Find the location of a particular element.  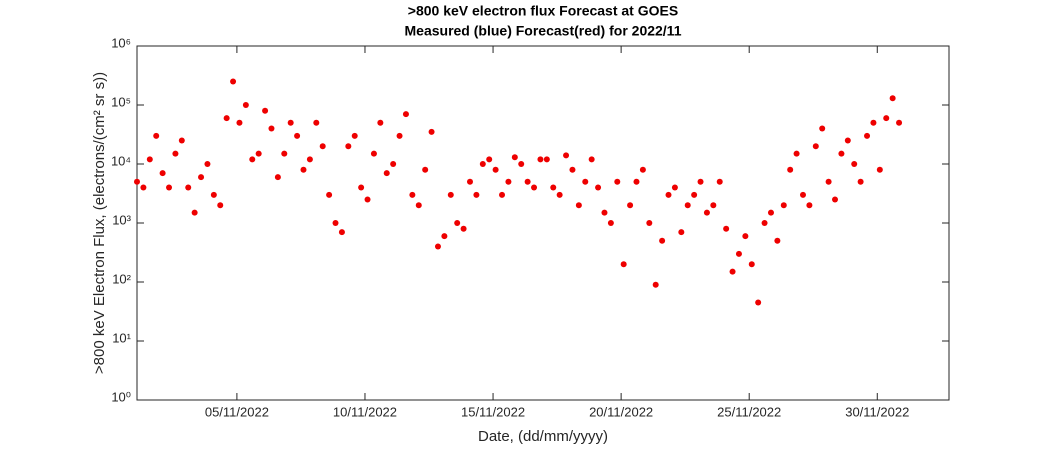

y-tick-label: 10⁰ is located at coordinates (121, 396).